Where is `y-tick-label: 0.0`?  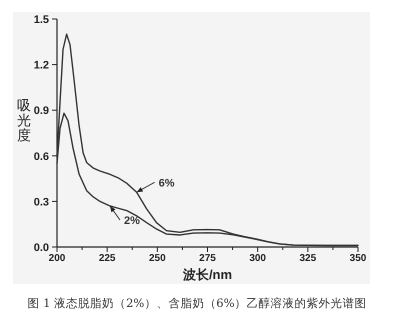
y-tick-label: 0.0 is located at coordinates (41, 248).